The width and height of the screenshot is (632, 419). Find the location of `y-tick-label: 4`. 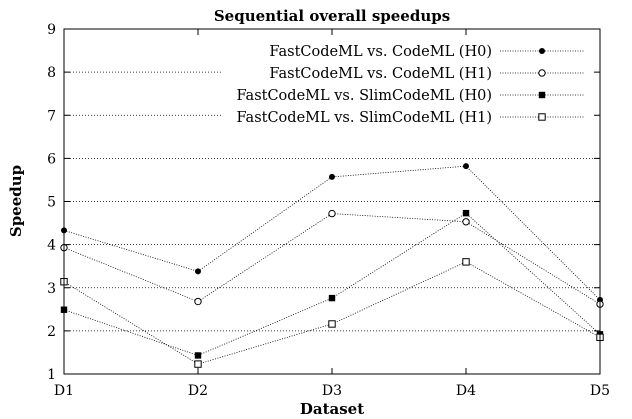

y-tick-label: 4 is located at coordinates (51, 246).